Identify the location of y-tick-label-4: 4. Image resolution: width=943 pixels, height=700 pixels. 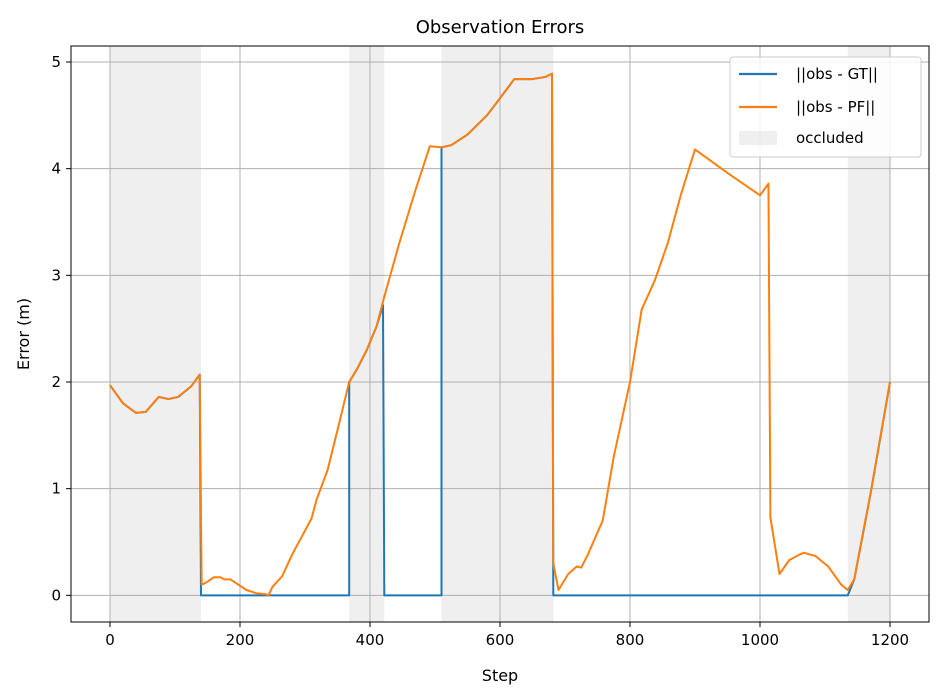
(56, 169).